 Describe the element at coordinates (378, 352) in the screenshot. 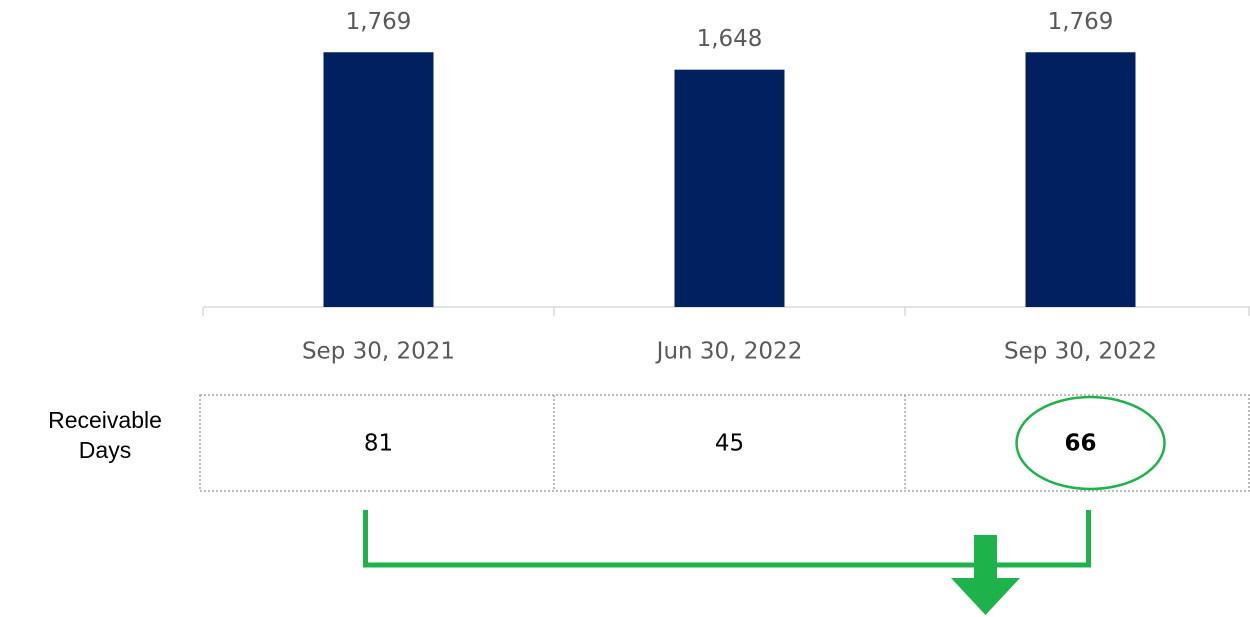

I see `x-tick-label: Sep 30, 2021` at that location.